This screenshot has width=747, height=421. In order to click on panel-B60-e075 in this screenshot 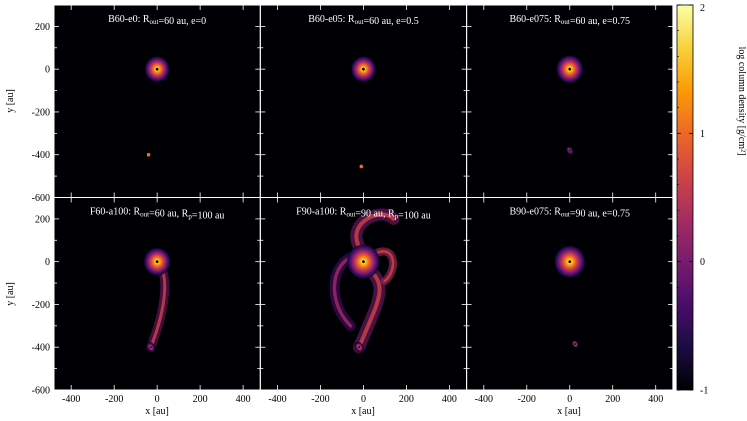, I will do `click(569, 104)`.